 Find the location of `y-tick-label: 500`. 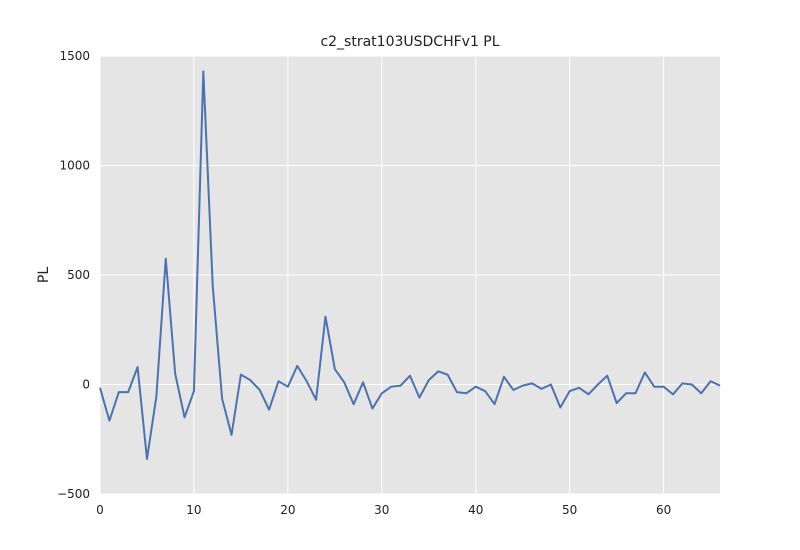

y-tick-label: 500 is located at coordinates (78, 275).